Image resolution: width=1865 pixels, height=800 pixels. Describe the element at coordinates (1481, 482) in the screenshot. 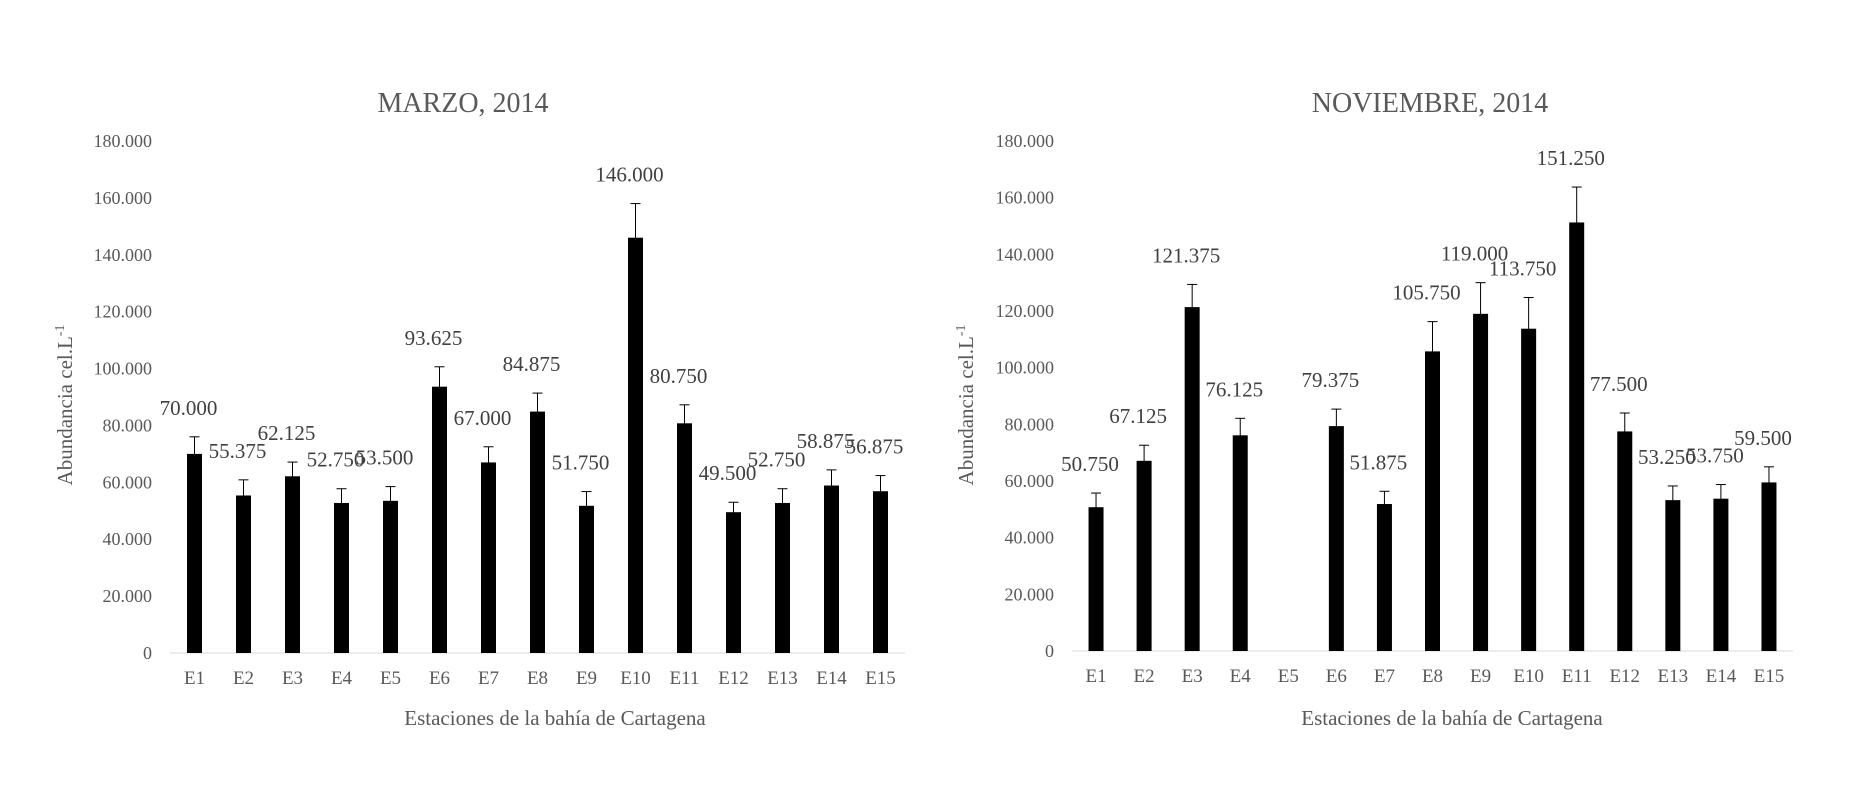

I see `bar-e9` at that location.